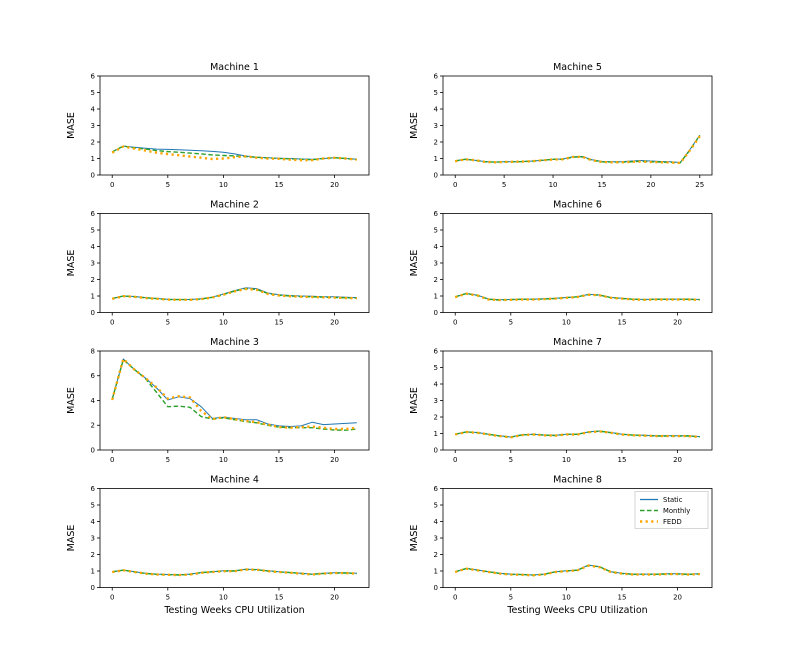 The height and width of the screenshot is (661, 793). I want to click on subplot-title: Machine 6, so click(577, 205).